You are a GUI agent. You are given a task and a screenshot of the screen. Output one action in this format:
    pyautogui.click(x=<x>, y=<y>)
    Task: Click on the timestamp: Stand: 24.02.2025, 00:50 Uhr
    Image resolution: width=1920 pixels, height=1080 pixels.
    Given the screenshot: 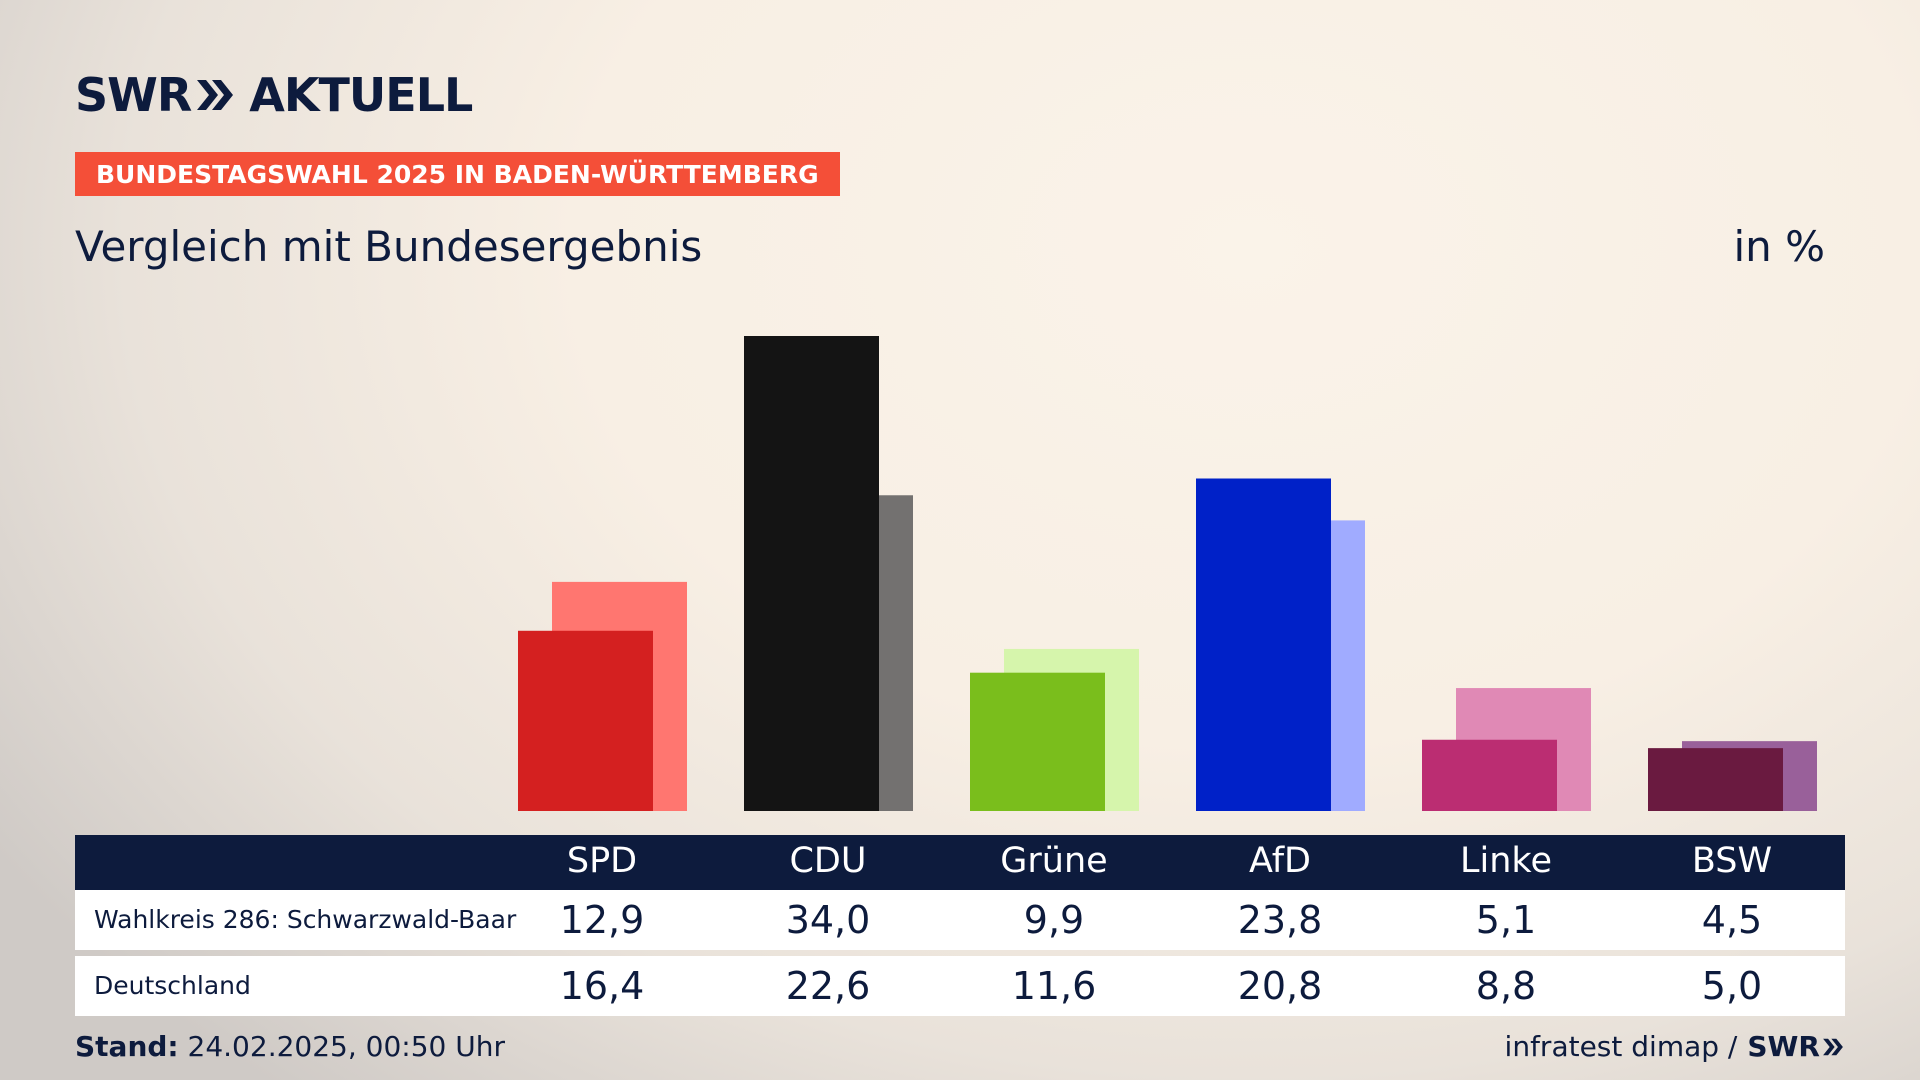 What is the action you would take?
    pyautogui.click(x=290, y=1046)
    